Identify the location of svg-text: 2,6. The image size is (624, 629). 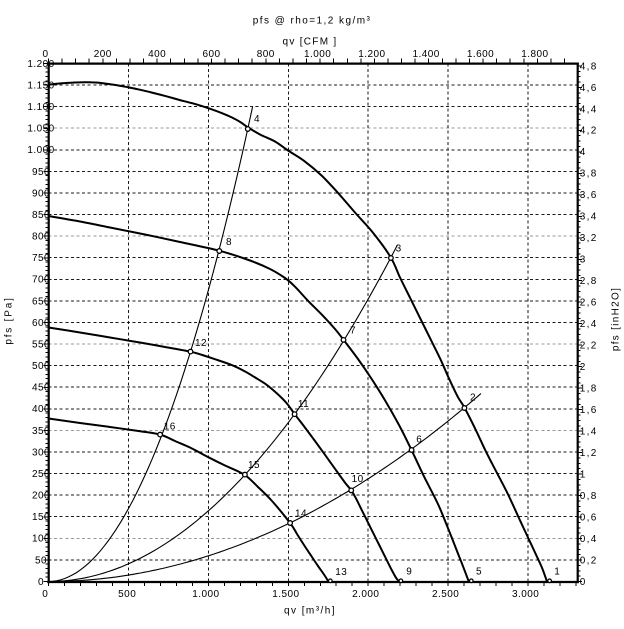
(589, 303).